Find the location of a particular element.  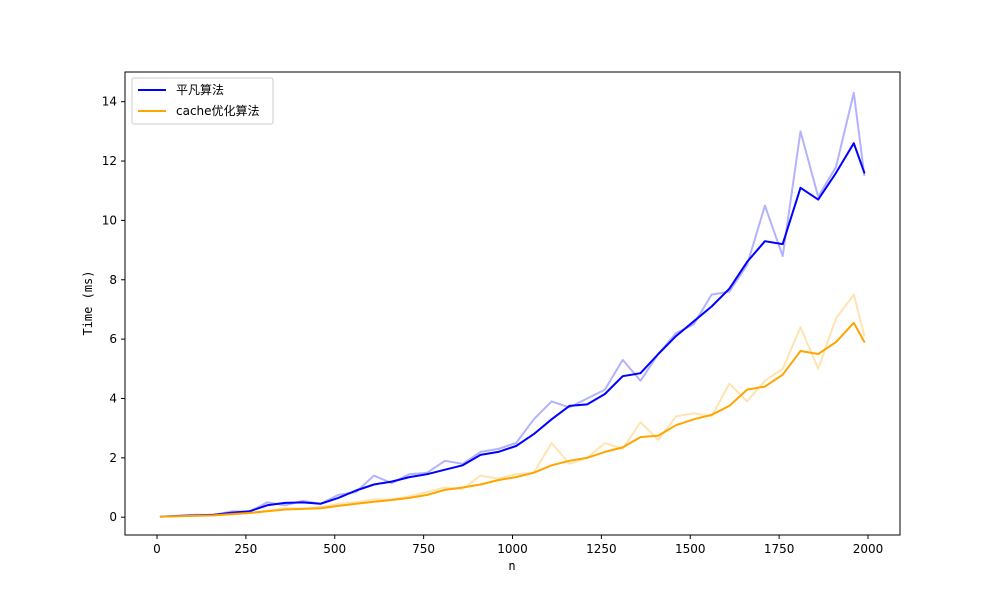

y-axis: 0 2 4 6 8 10 12 14 is located at coordinates (113, 309).